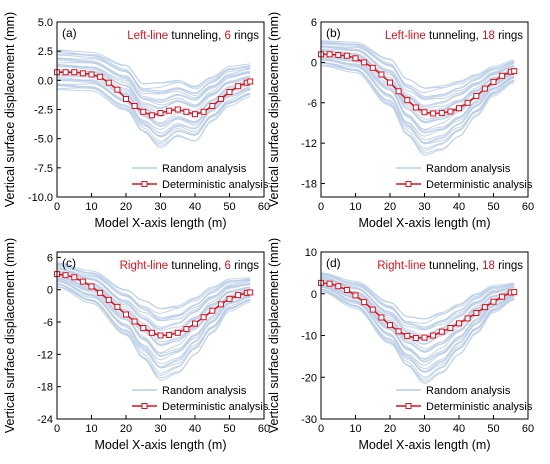 This screenshot has height=464, width=550. I want to click on x-tick-label: 50, so click(229, 429).